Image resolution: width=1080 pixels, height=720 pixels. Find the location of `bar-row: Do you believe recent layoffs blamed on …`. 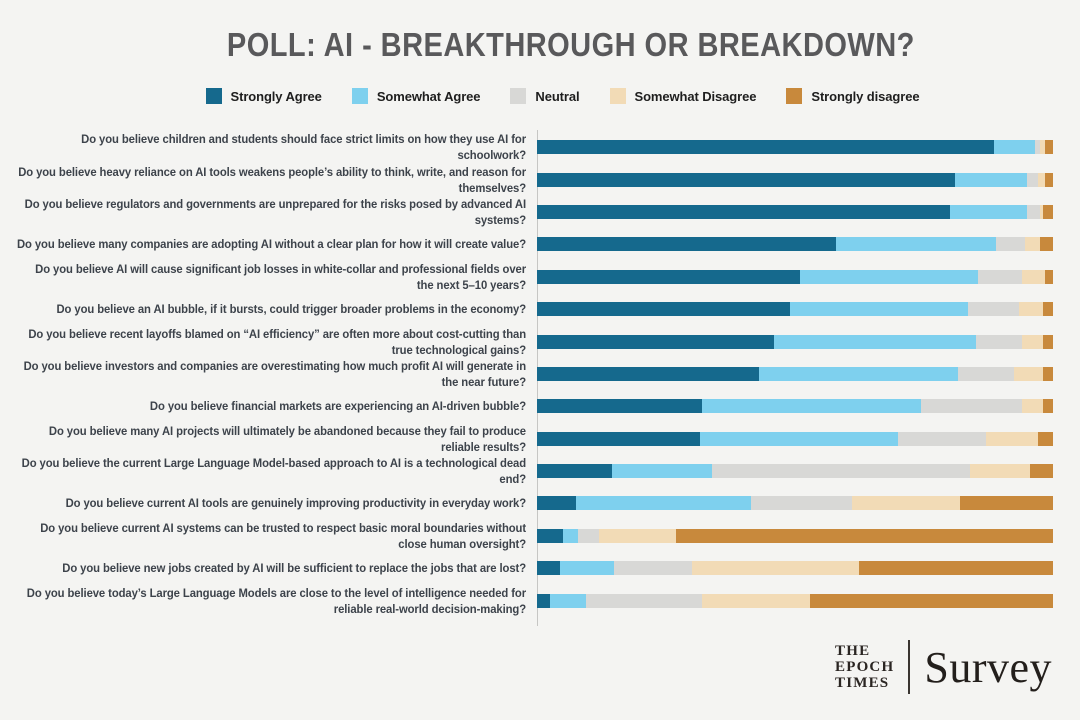

bar-row: Do you believe recent layoffs blamed on … is located at coordinates (540, 341).